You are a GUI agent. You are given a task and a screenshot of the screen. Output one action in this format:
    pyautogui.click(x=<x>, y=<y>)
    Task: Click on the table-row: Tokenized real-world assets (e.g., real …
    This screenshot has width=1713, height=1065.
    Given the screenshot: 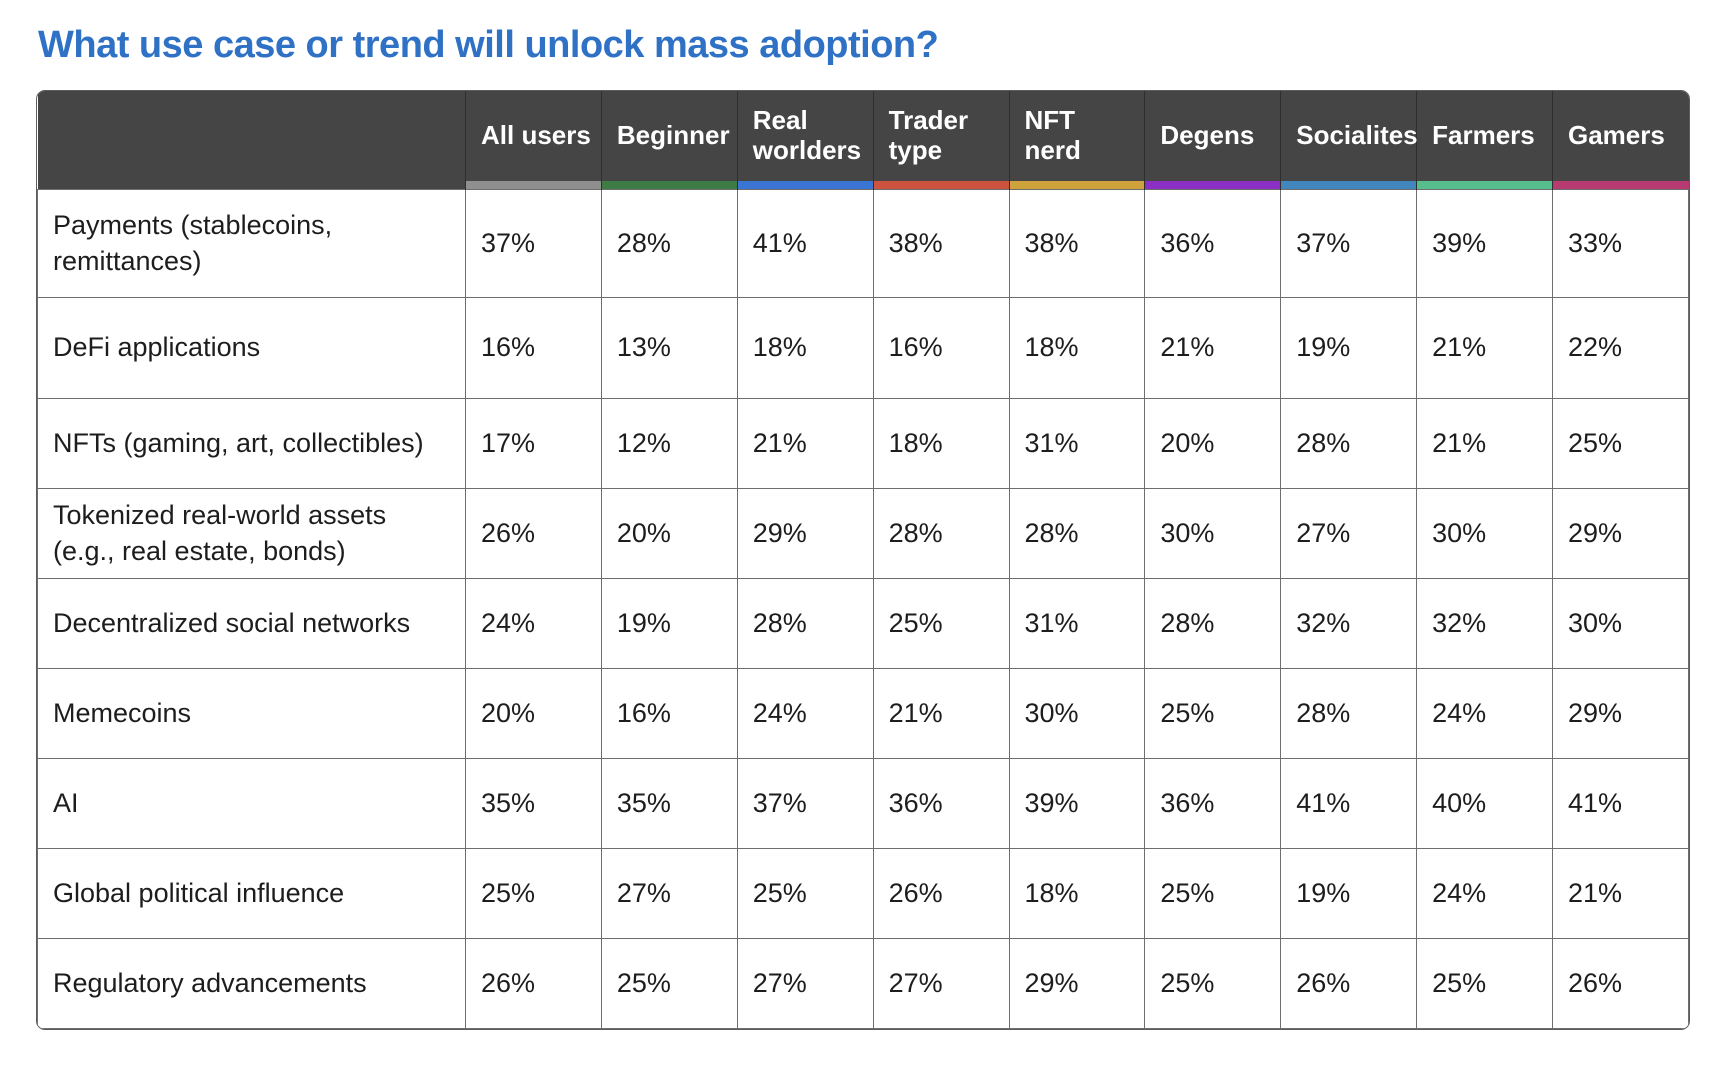 What is the action you would take?
    pyautogui.click(x=863, y=533)
    